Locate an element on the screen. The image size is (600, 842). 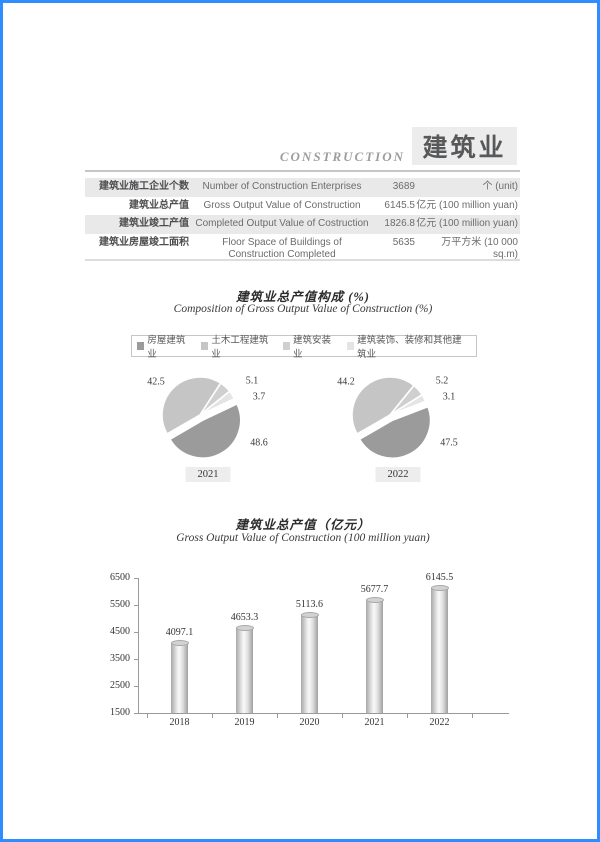
row-value: 6145.5 is located at coordinates (399, 205).